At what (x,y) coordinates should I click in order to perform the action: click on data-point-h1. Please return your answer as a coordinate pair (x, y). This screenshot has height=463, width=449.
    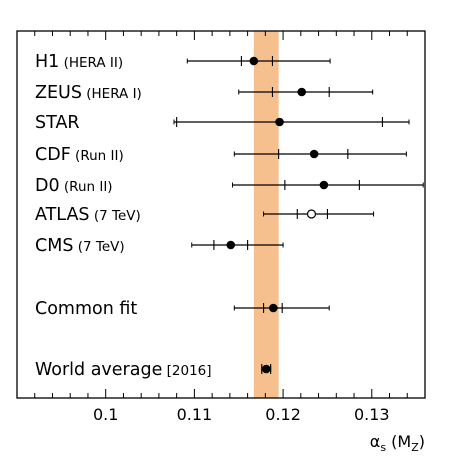
    Looking at the image, I should click on (258, 61).